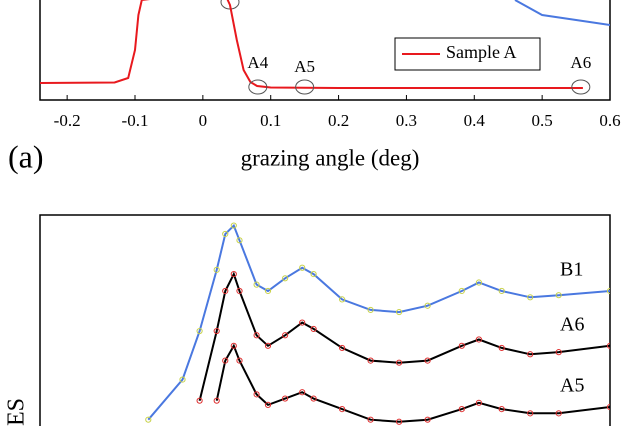  What do you see at coordinates (406, 120) in the screenshot?
I see `x-tick-label: 0.3` at bounding box center [406, 120].